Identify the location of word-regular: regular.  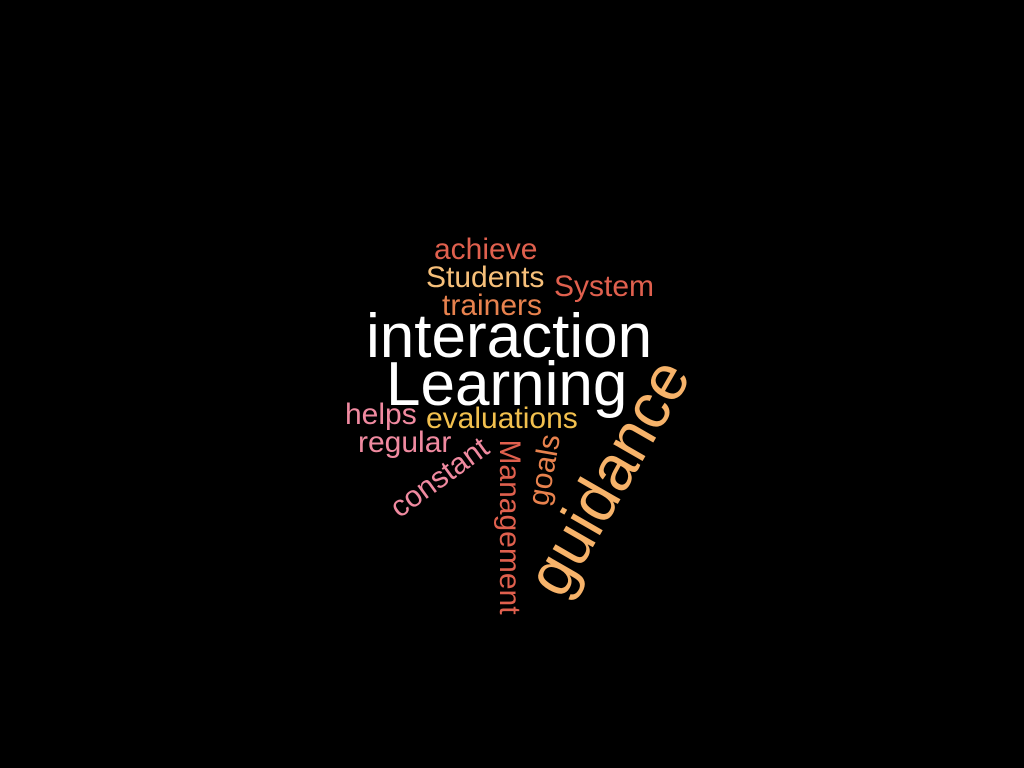
(405, 442).